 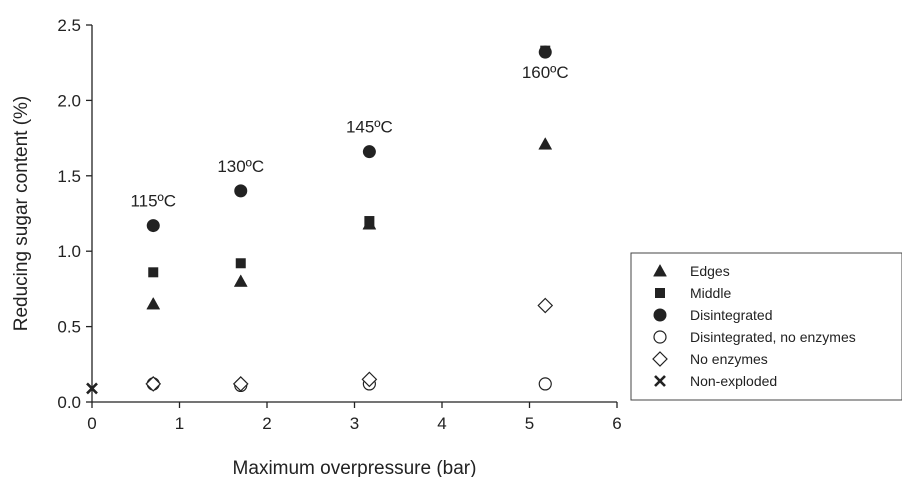 What do you see at coordinates (69, 251) in the screenshot?
I see `y-tick-label: 1.0` at bounding box center [69, 251].